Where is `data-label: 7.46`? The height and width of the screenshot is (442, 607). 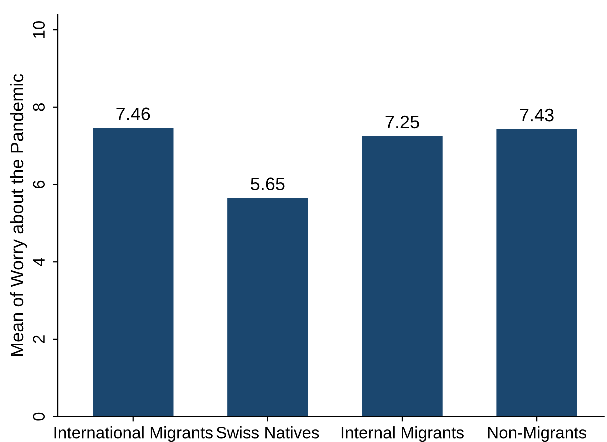
data-label: 7.46 is located at coordinates (133, 114).